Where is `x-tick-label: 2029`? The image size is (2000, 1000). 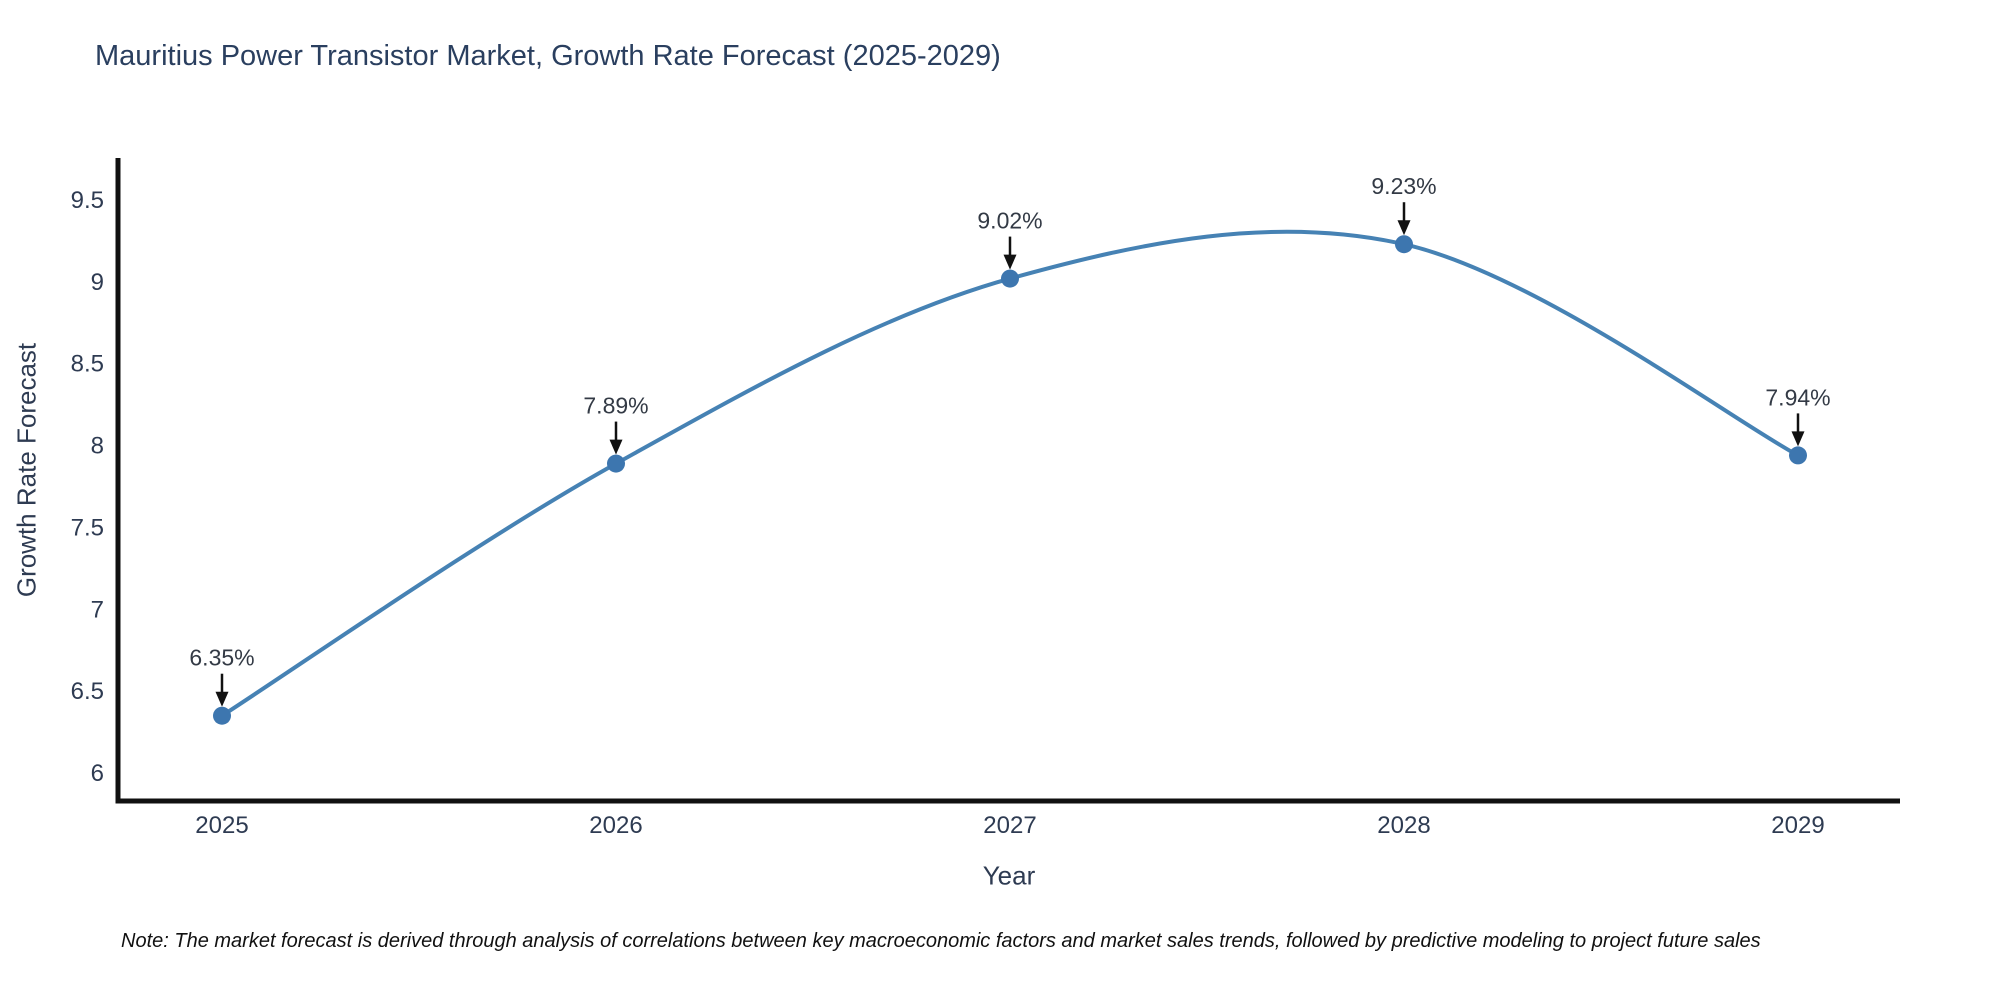
x-tick-label: 2029 is located at coordinates (1797, 825).